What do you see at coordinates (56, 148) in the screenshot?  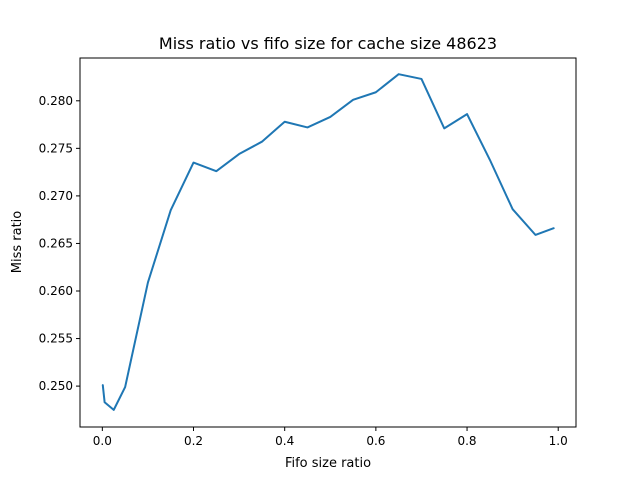 I see `y-tick-label: 0.275` at bounding box center [56, 148].